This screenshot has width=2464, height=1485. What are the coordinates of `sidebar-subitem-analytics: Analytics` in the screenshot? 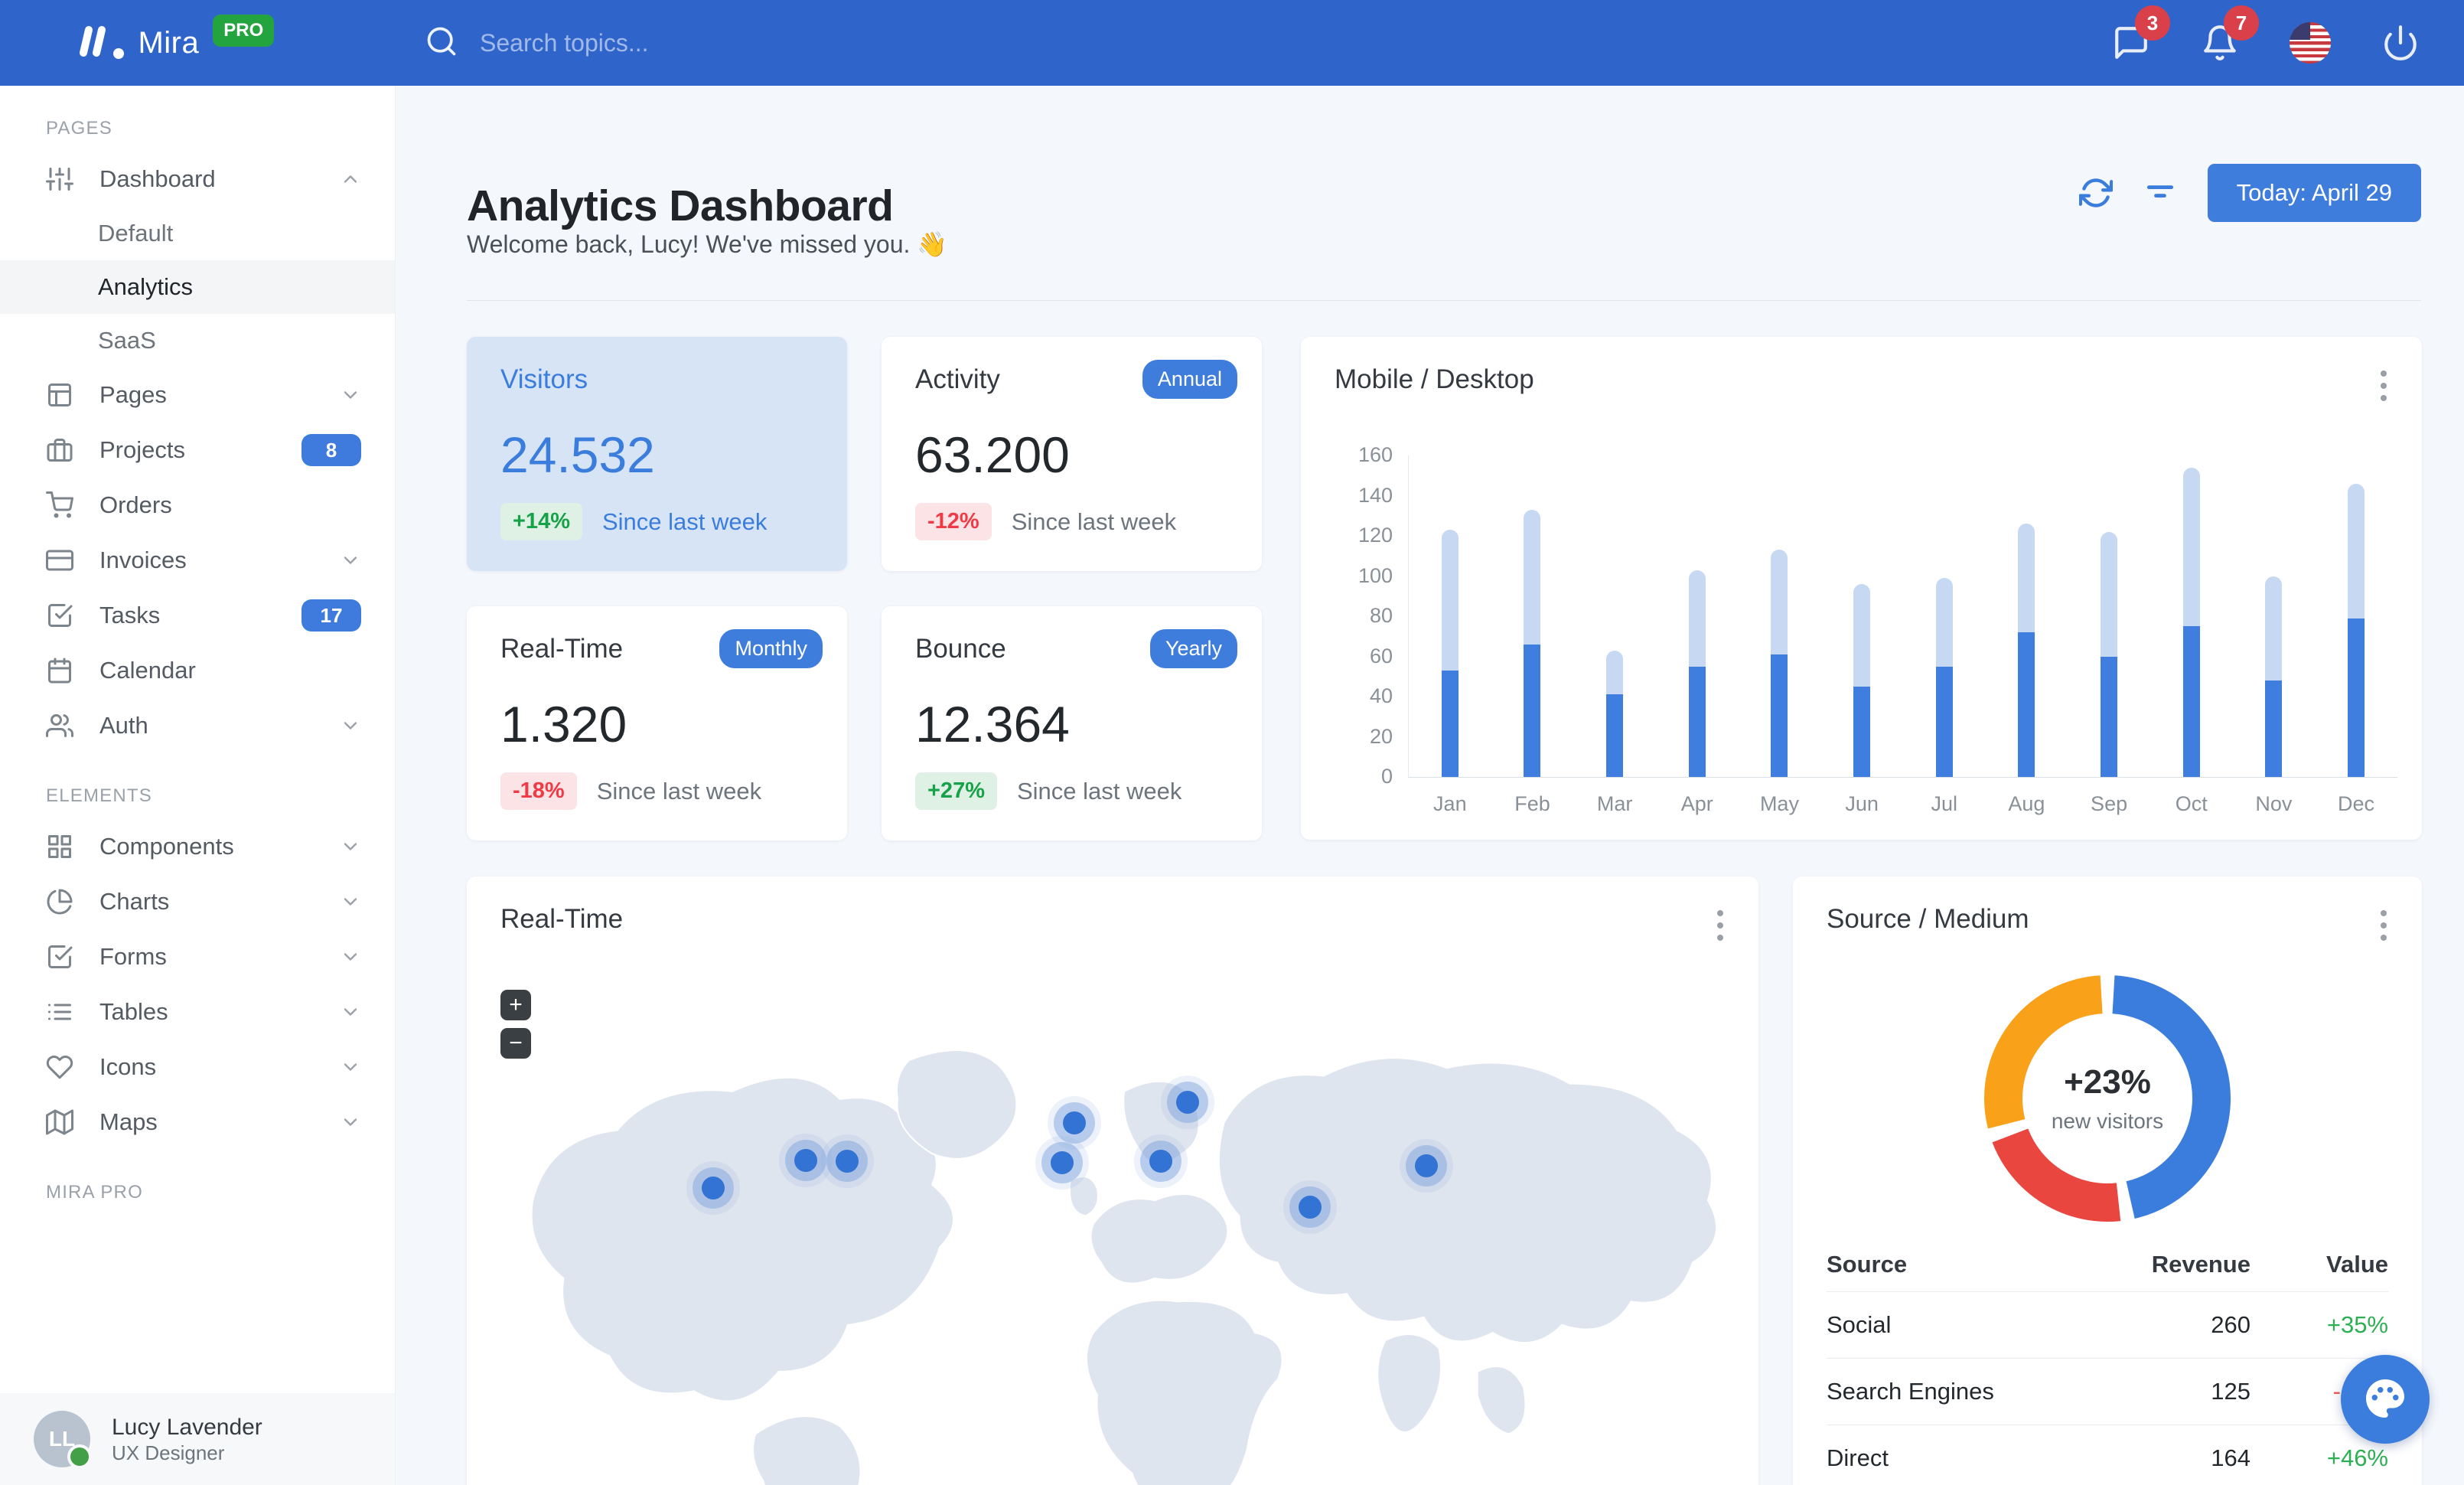 It's located at (198, 287).